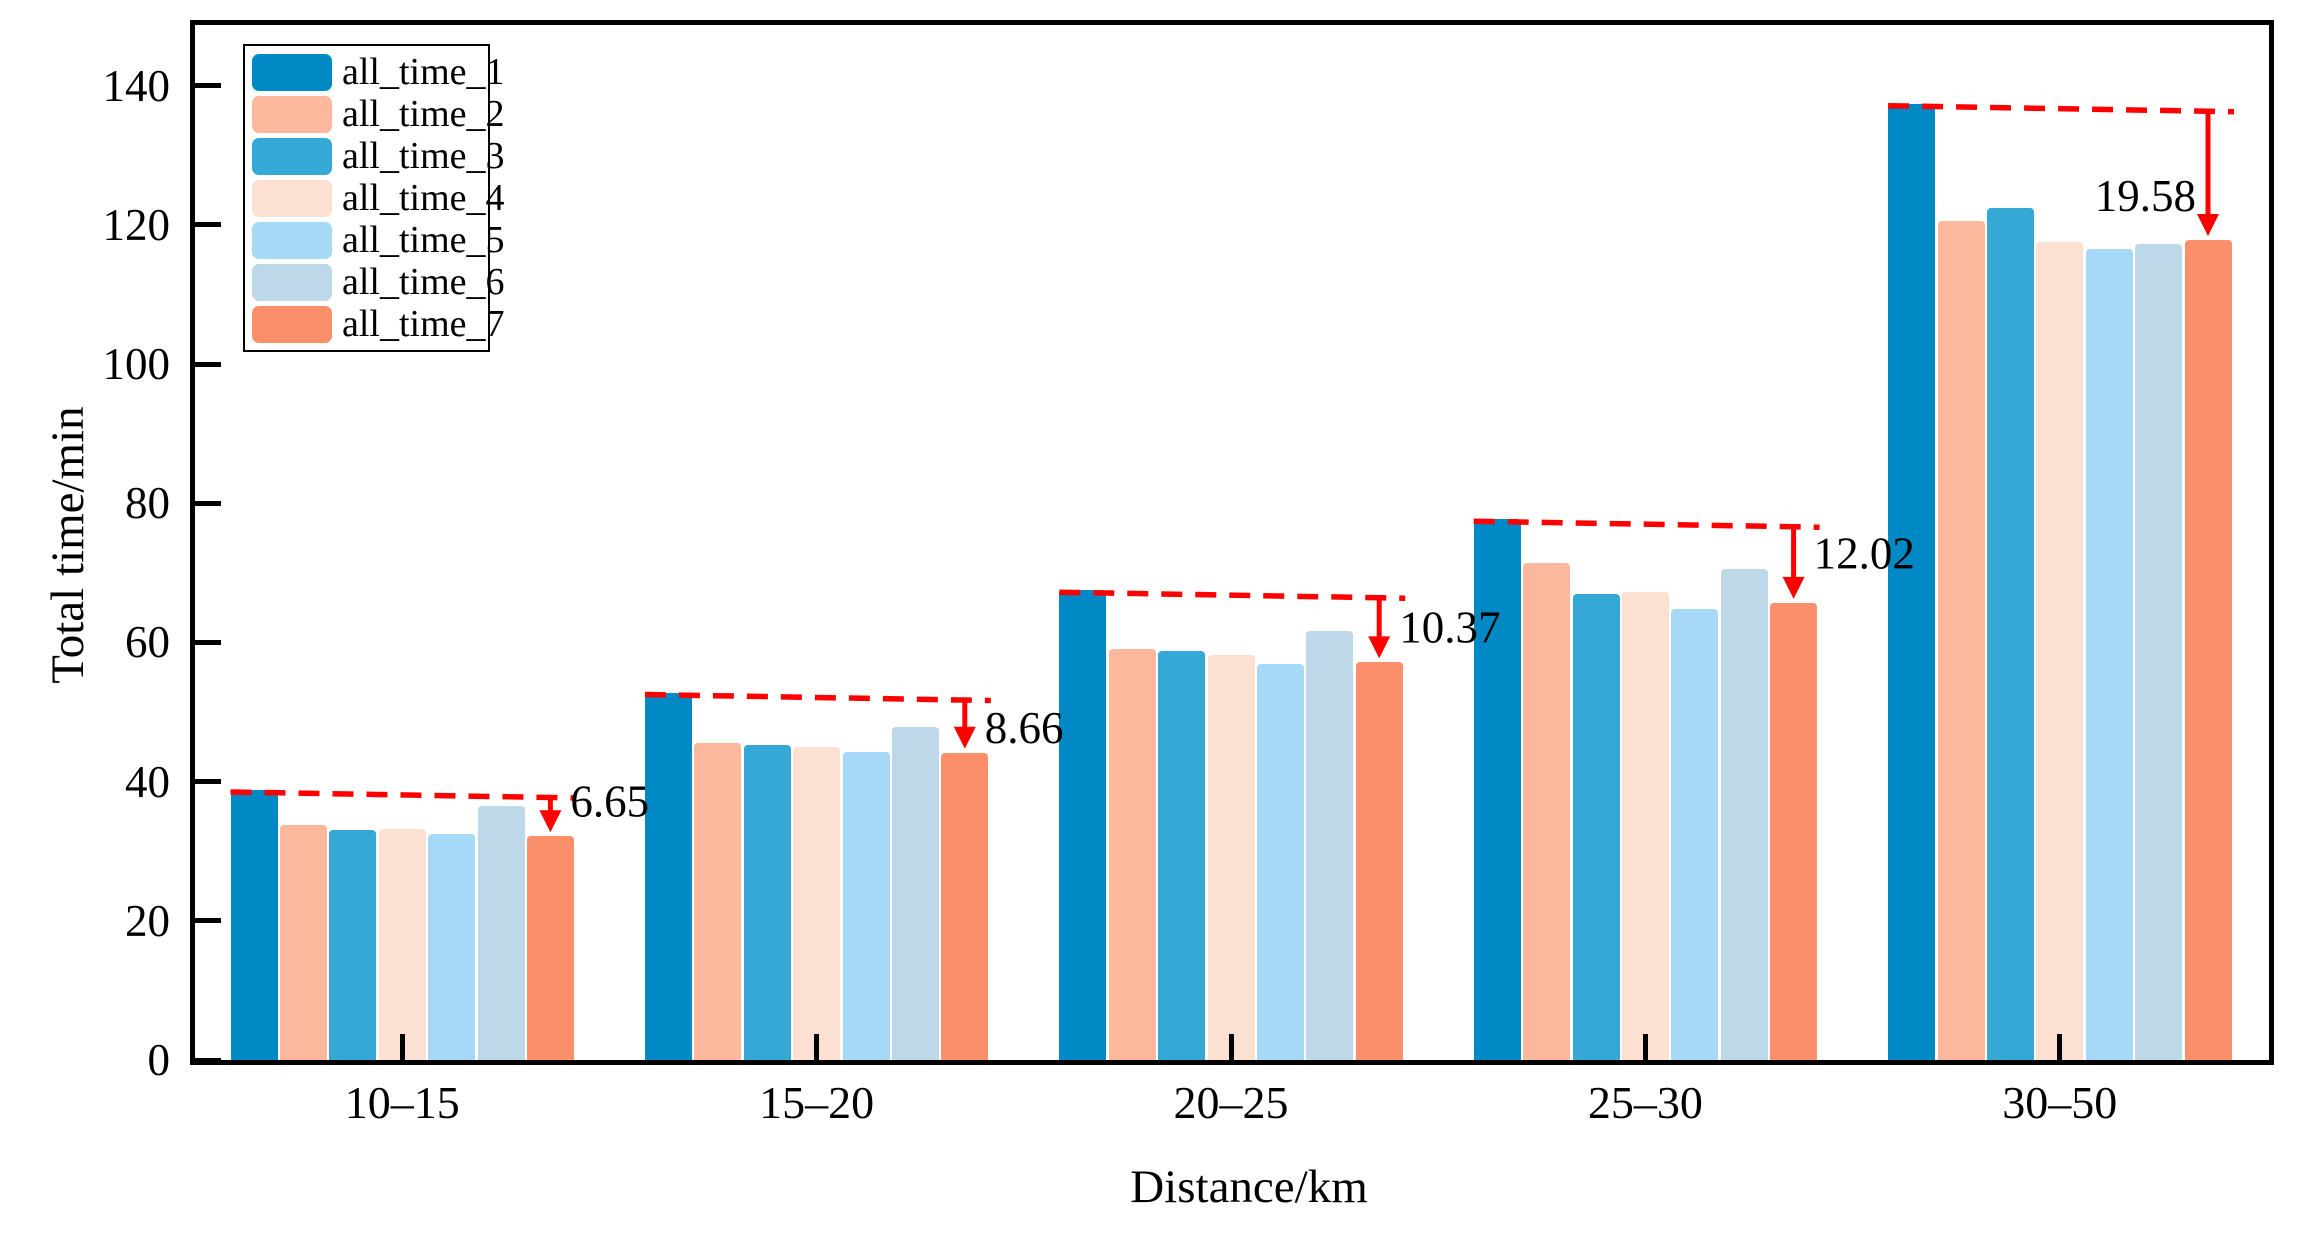 This screenshot has width=2298, height=1233. Describe the element at coordinates (147, 642) in the screenshot. I see `y-tick-label: 60` at that location.